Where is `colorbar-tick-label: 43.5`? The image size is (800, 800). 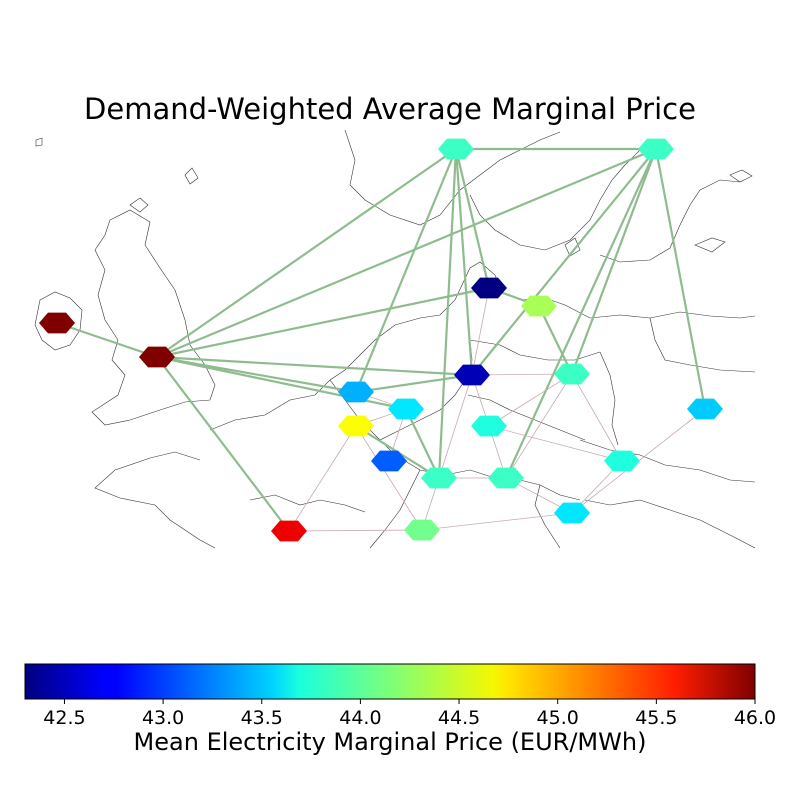
colorbar-tick-label: 43.5 is located at coordinates (262, 718).